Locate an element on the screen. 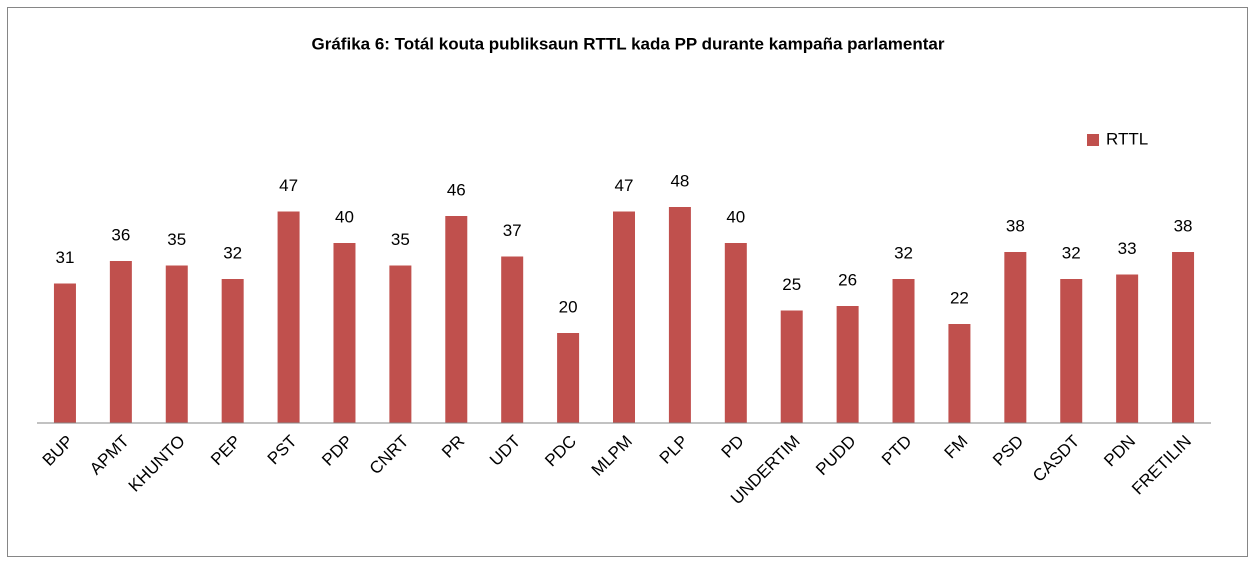 This screenshot has width=1255, height=564. data-label: 20 is located at coordinates (568, 306).